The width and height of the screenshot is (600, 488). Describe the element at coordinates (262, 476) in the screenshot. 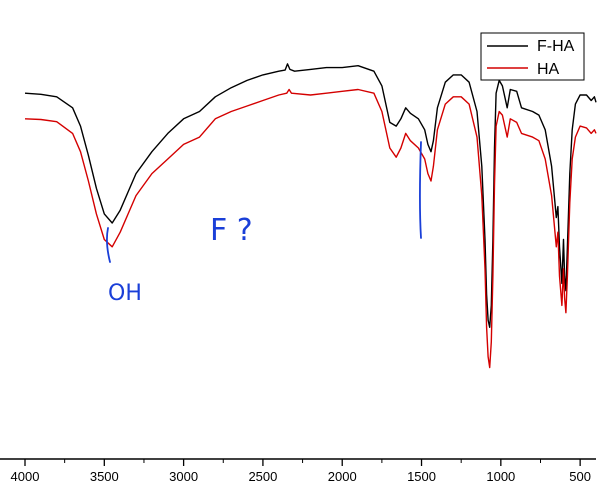

I see `x-tick-label-2500: 2500` at that location.